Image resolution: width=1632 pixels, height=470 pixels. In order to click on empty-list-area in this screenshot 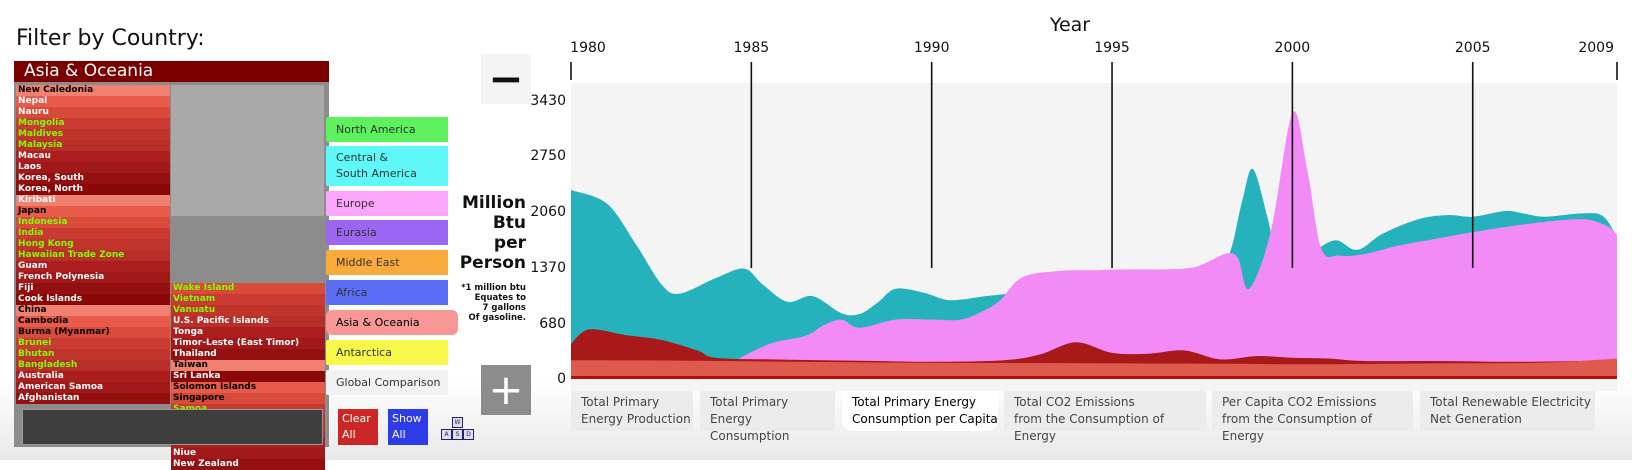, I will do `click(247, 150)`.